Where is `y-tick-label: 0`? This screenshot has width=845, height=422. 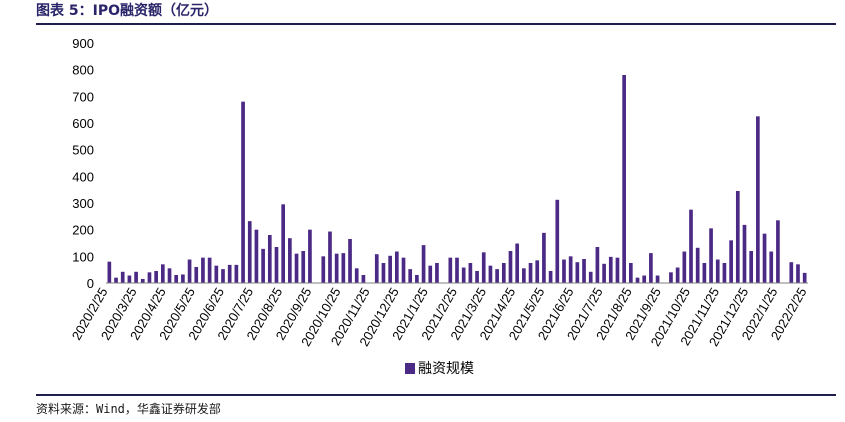
y-tick-label: 0 is located at coordinates (90, 283).